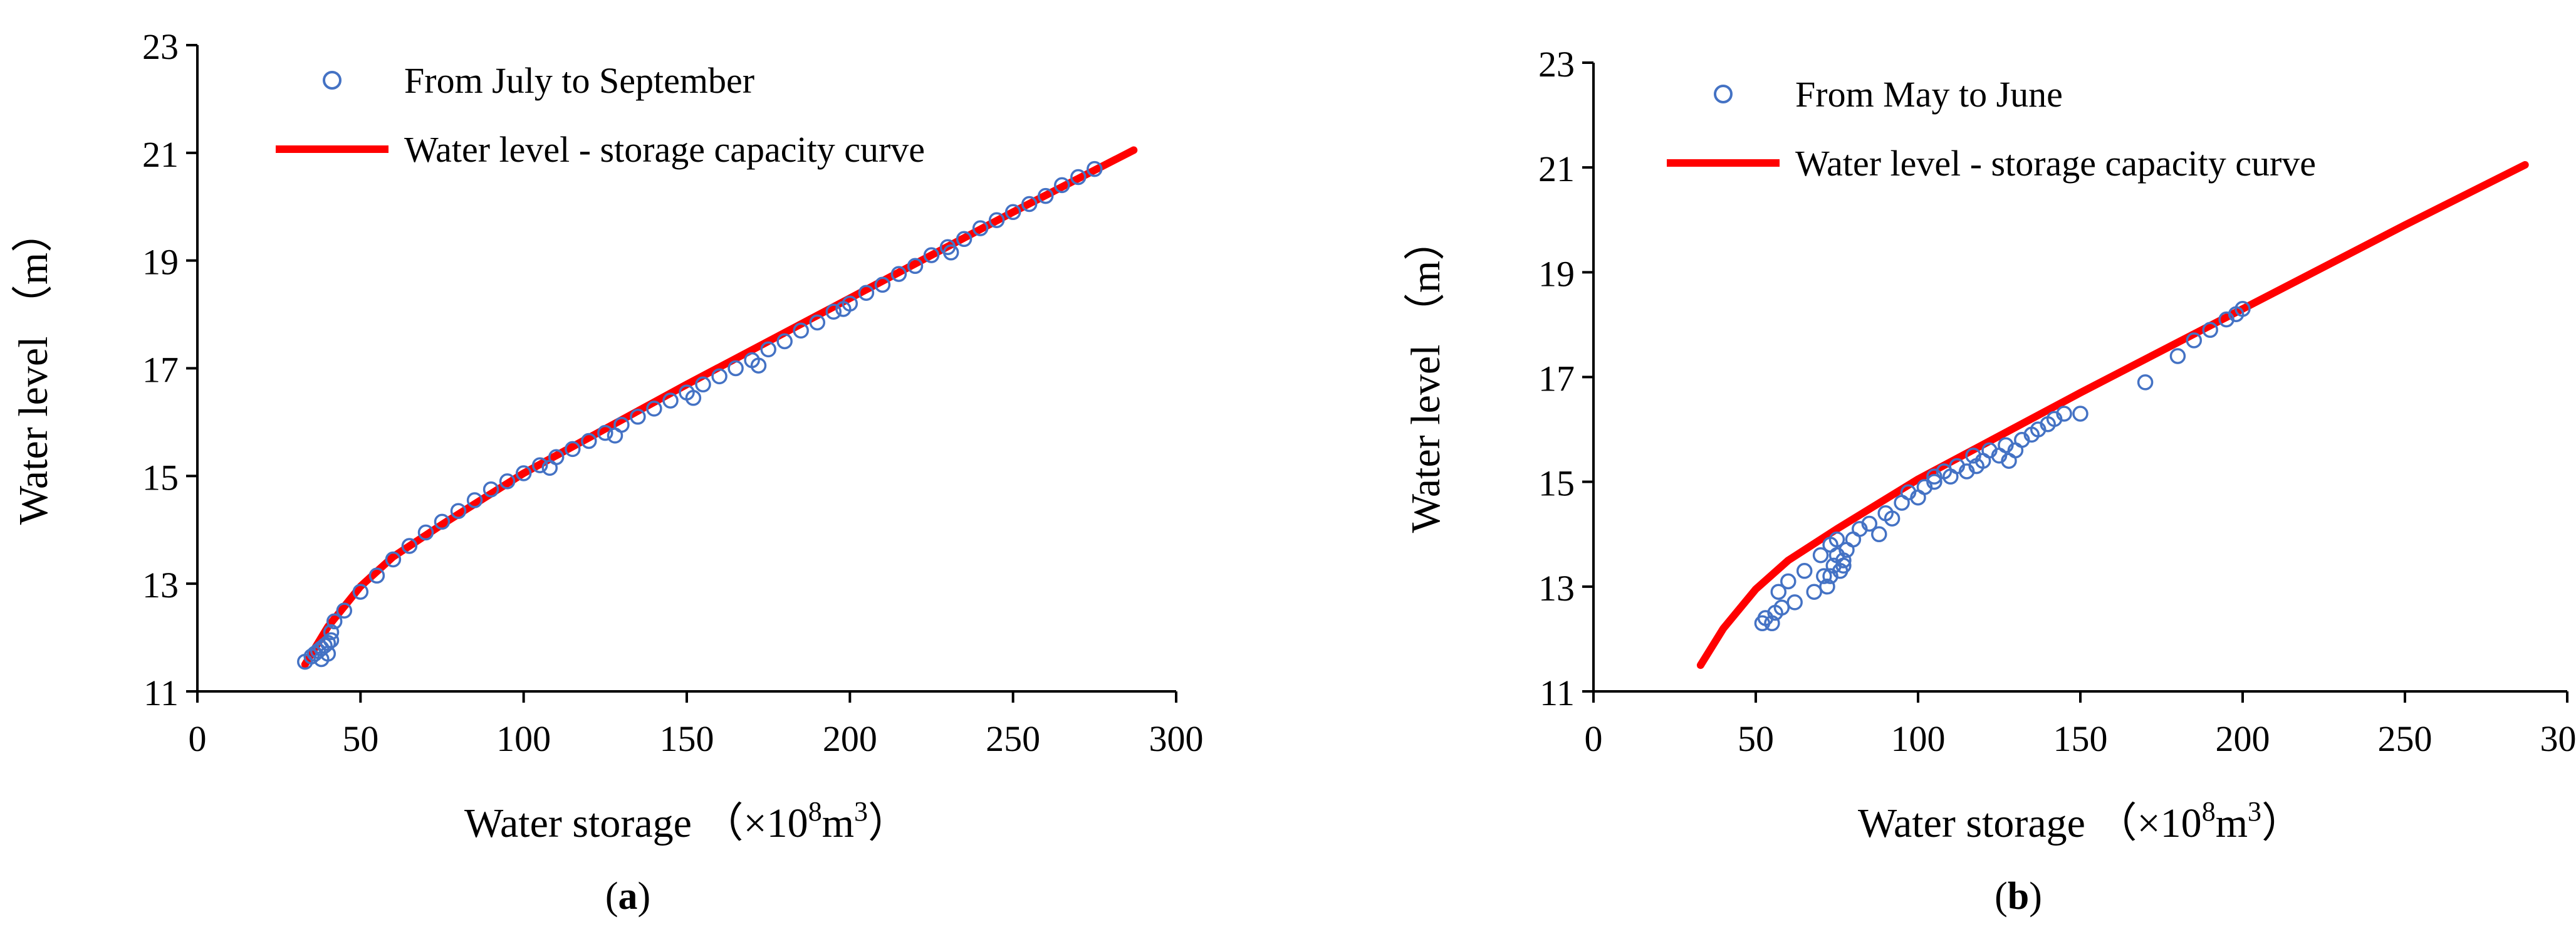 The image size is (2576, 944). What do you see at coordinates (2243, 738) in the screenshot?
I see `x-tick-label: 200` at bounding box center [2243, 738].